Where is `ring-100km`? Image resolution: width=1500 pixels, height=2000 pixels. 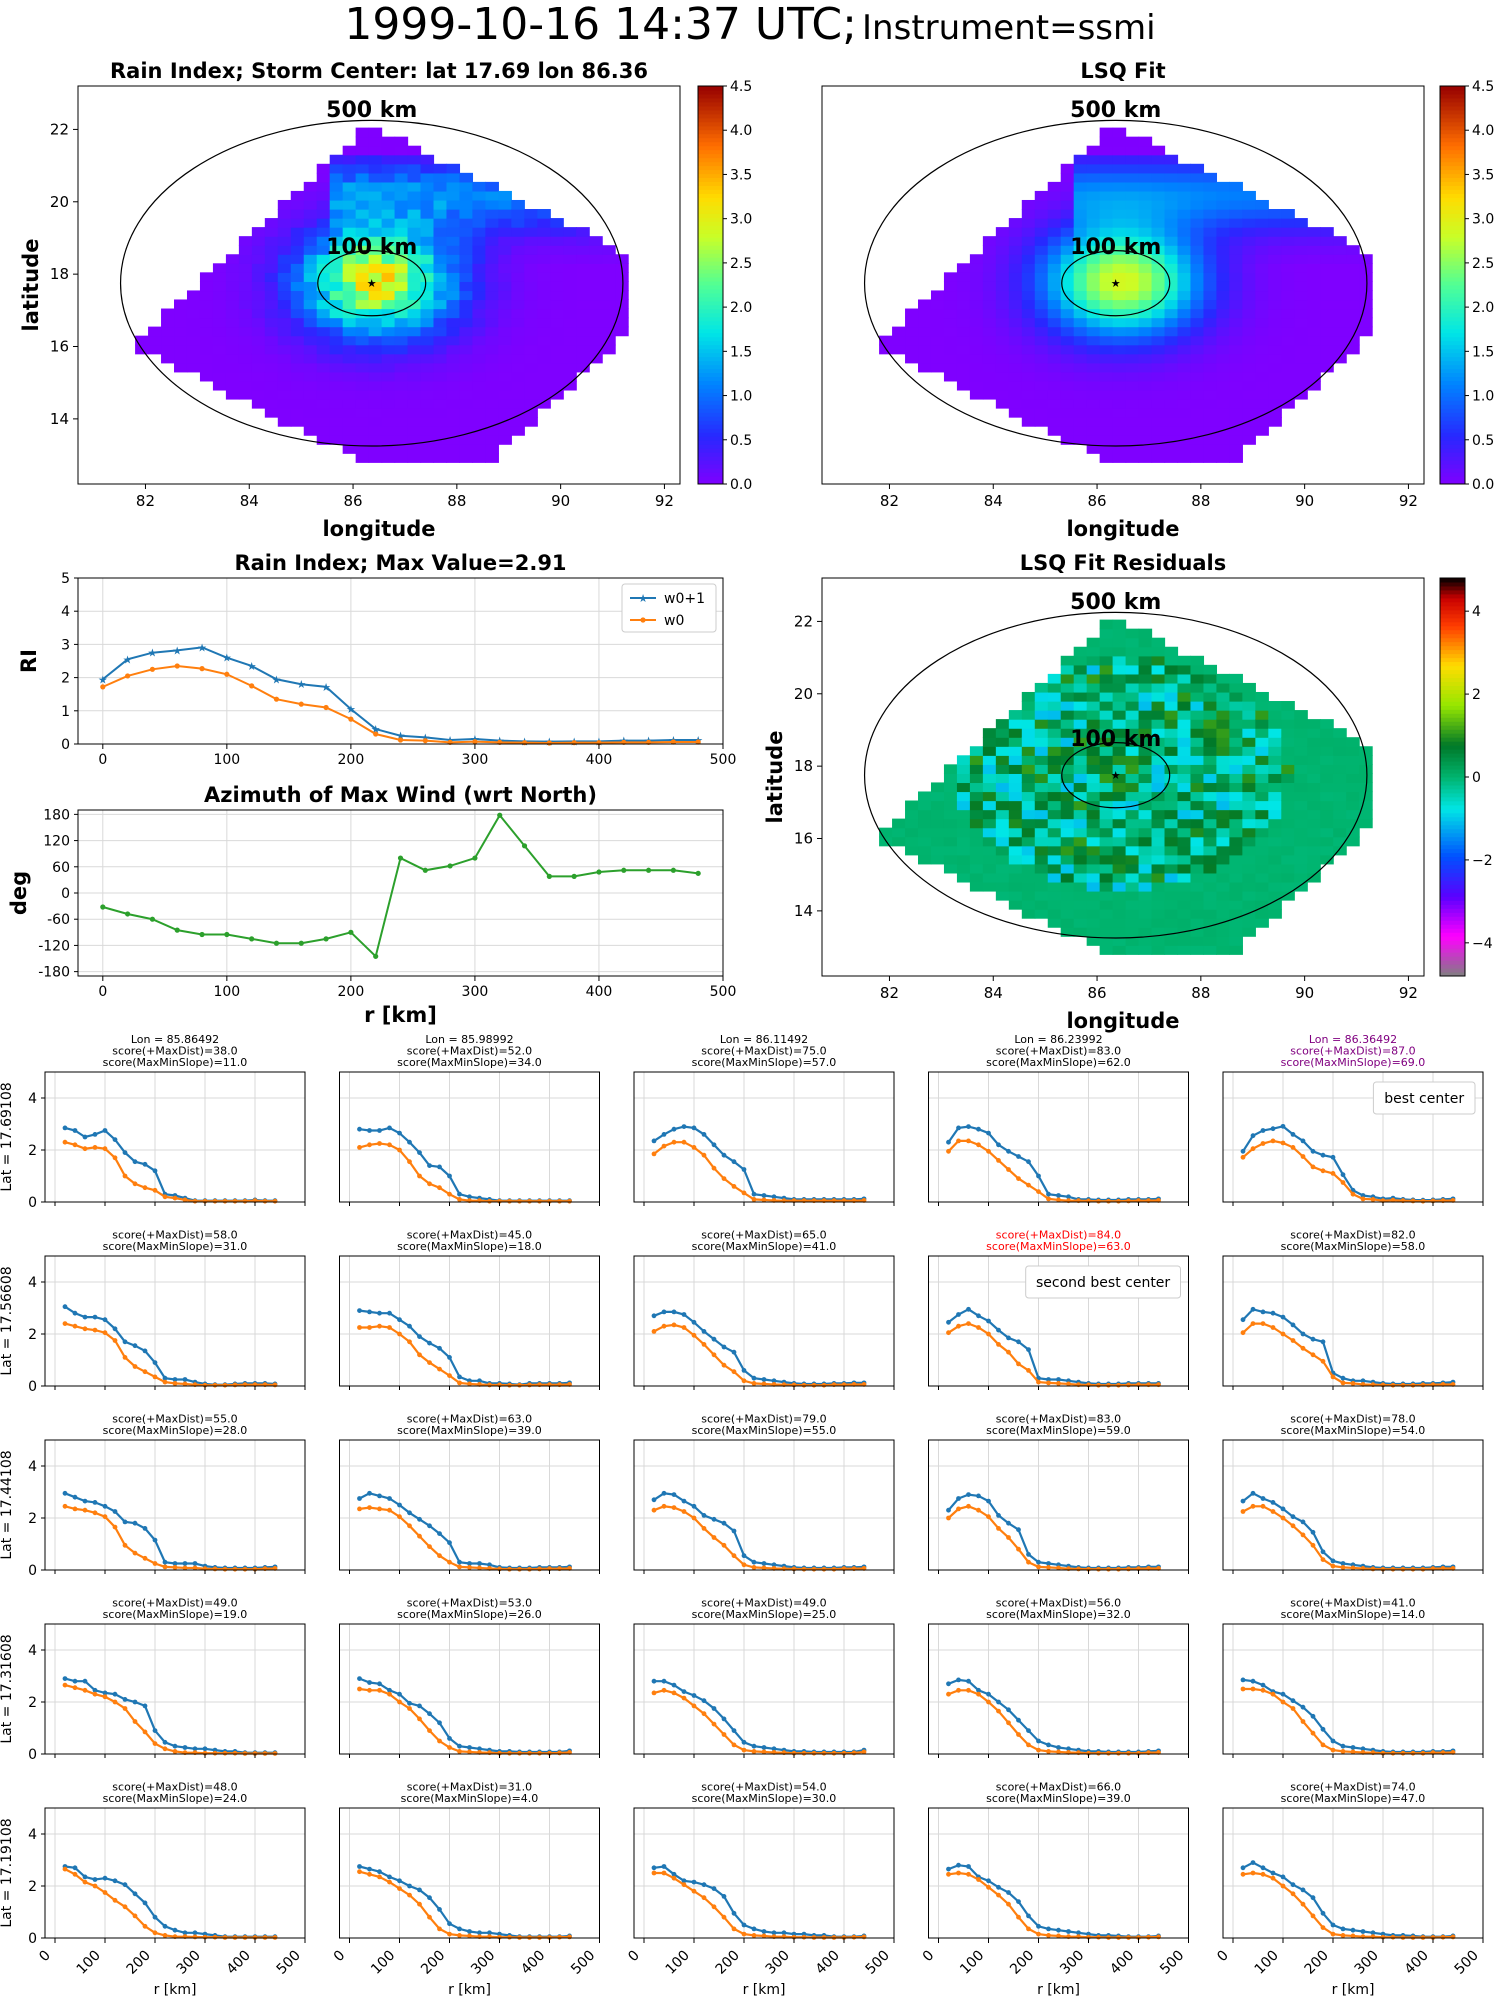 ring-100km is located at coordinates (1116, 775).